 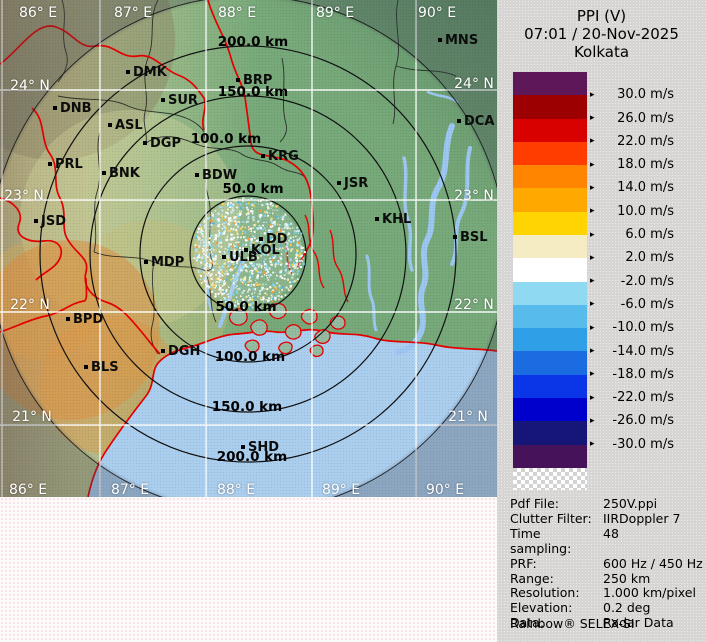 What do you see at coordinates (645, 118) in the screenshot?
I see `legend-value-text: 26.0 m/s` at bounding box center [645, 118].